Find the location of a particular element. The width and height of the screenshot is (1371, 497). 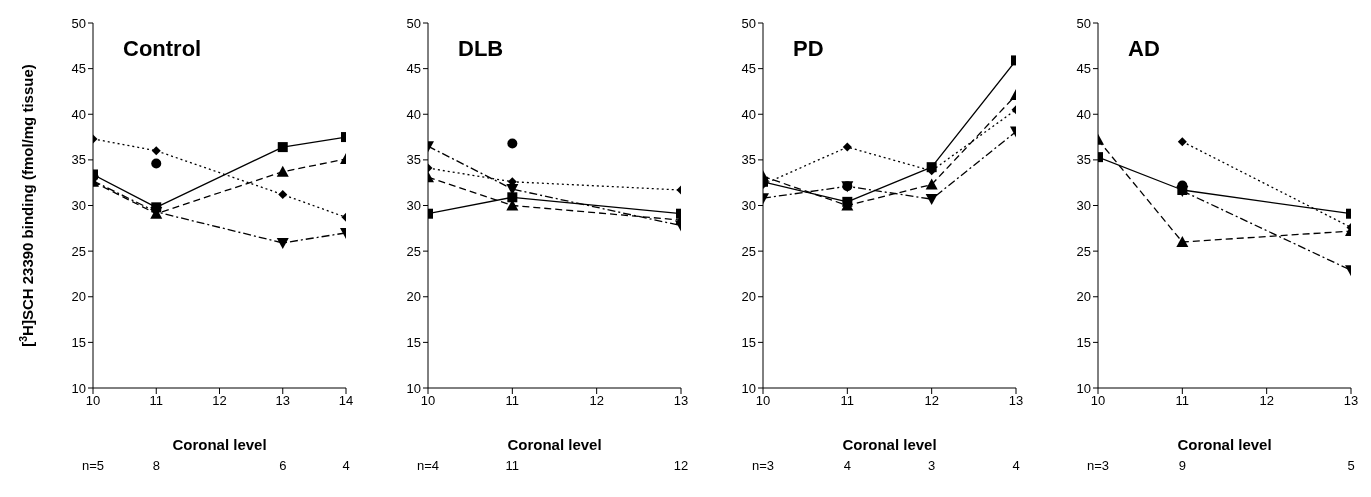

text: 5 is located at coordinates (1351, 466).